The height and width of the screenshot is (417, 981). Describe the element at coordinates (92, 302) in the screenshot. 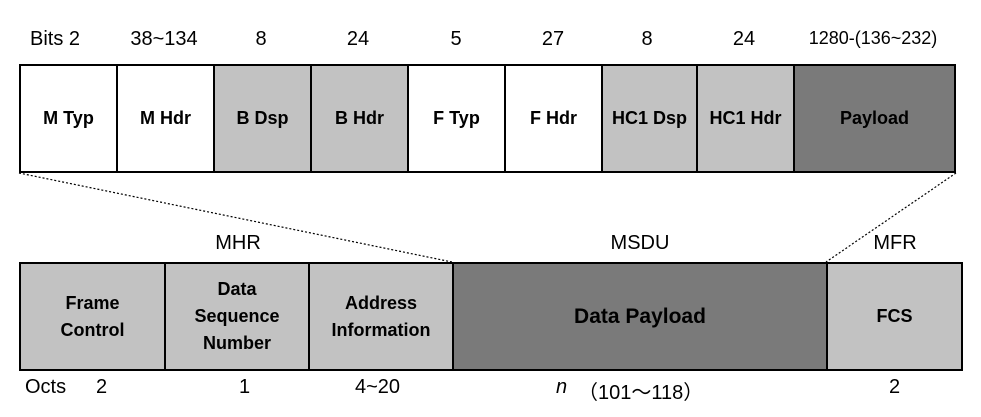

I see `frame-control-line-1: Frame` at that location.